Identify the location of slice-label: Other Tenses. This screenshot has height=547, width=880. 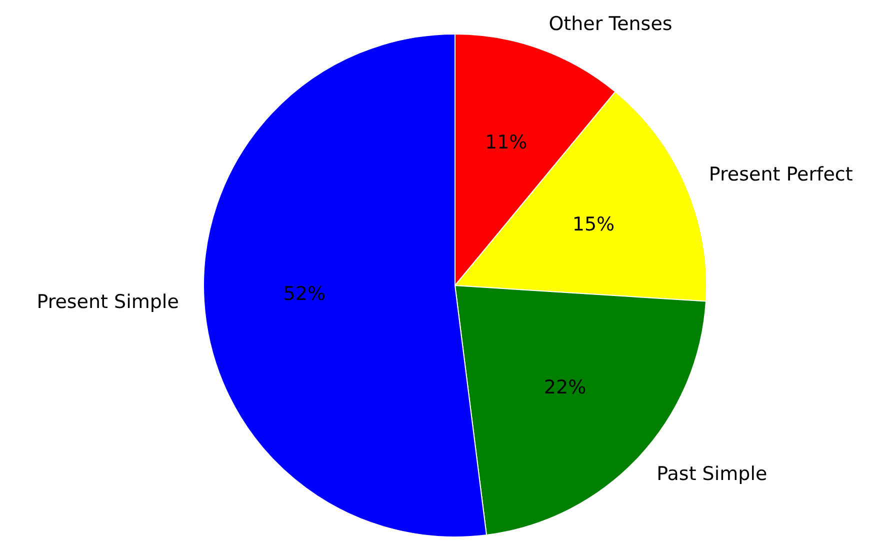
(610, 24).